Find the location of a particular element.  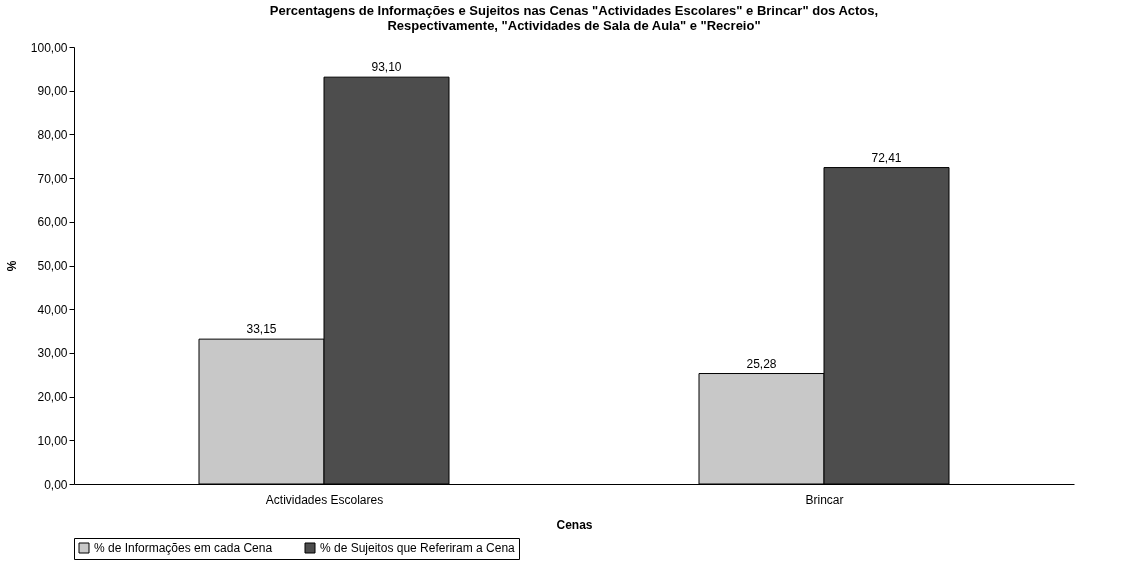

y-tick-label: 50,00 is located at coordinates (52, 266).